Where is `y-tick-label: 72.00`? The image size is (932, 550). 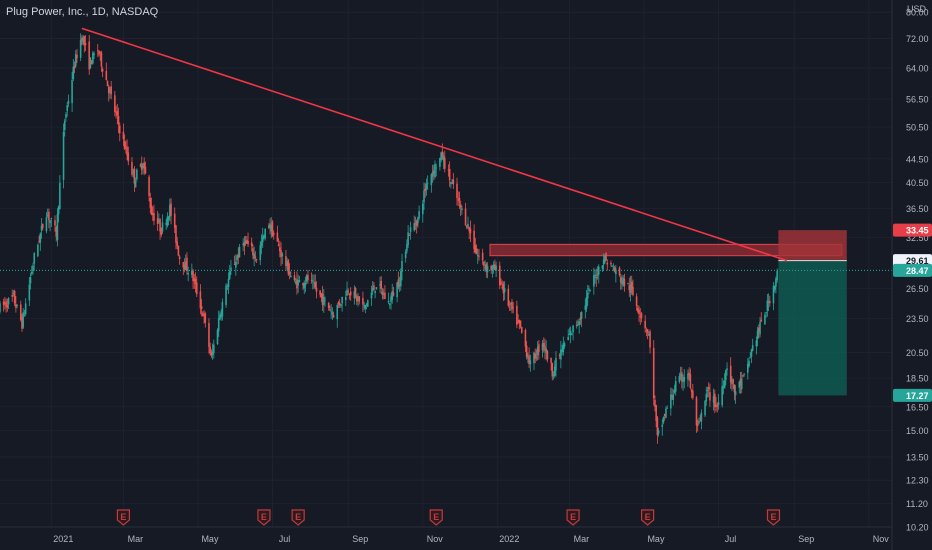
y-tick-label: 72.00 is located at coordinates (917, 39).